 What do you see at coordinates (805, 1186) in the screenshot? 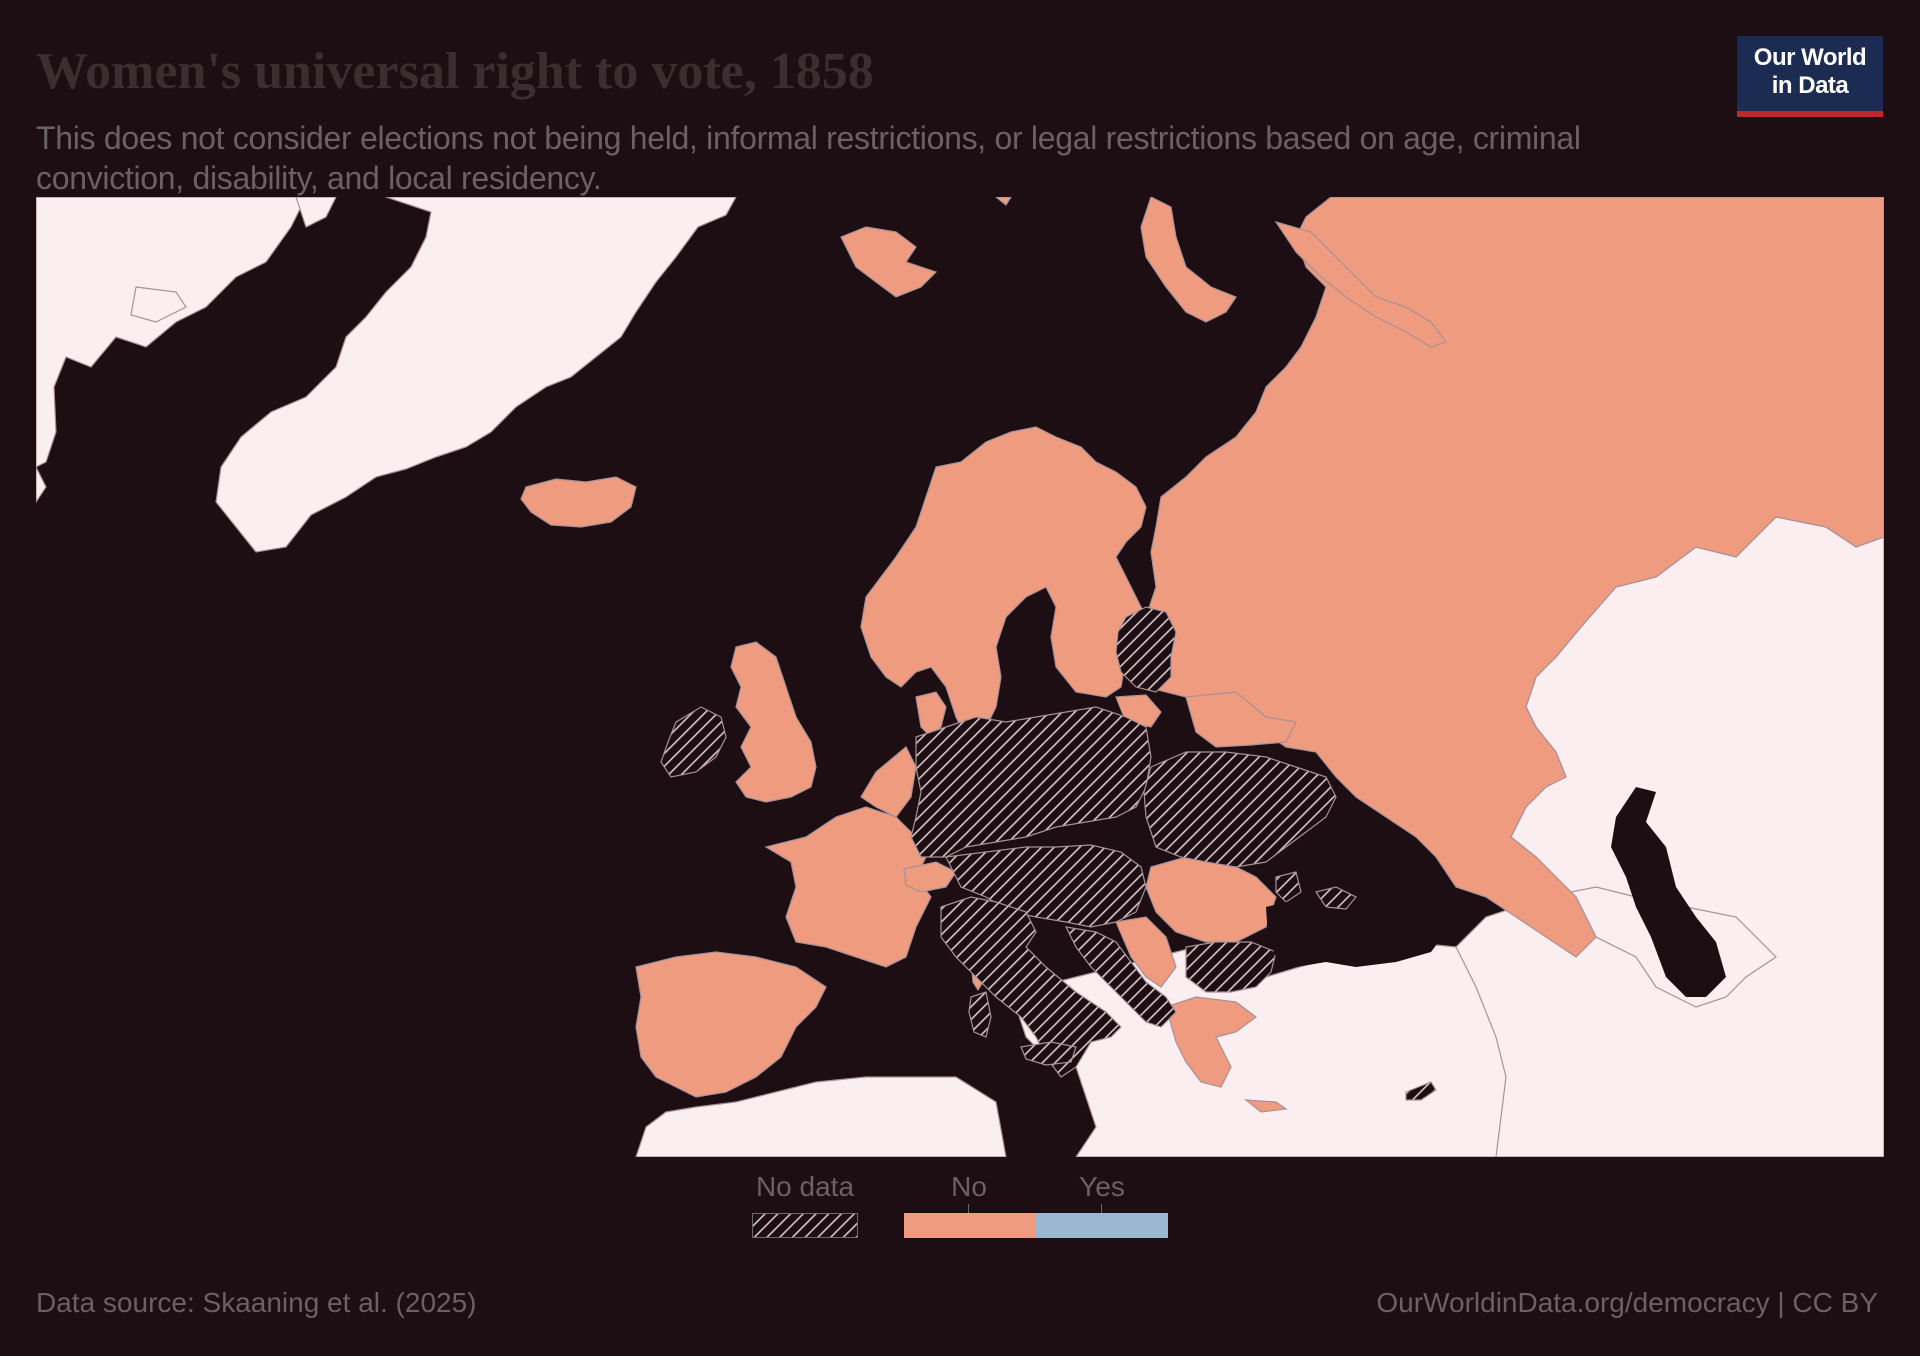
I see `legend-label-no-data: No data` at bounding box center [805, 1186].